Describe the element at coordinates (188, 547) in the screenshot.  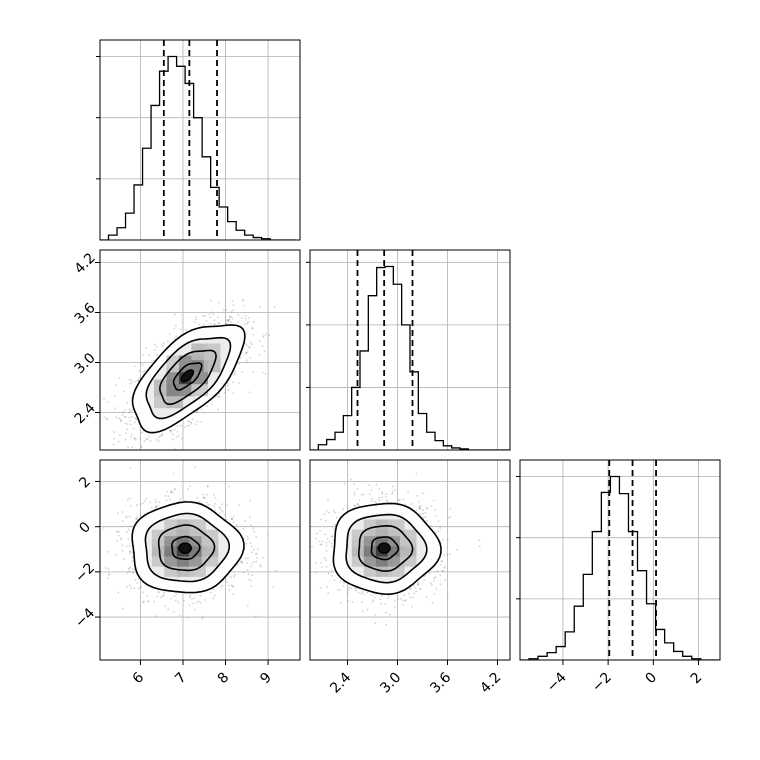
I see `contour-line` at that location.